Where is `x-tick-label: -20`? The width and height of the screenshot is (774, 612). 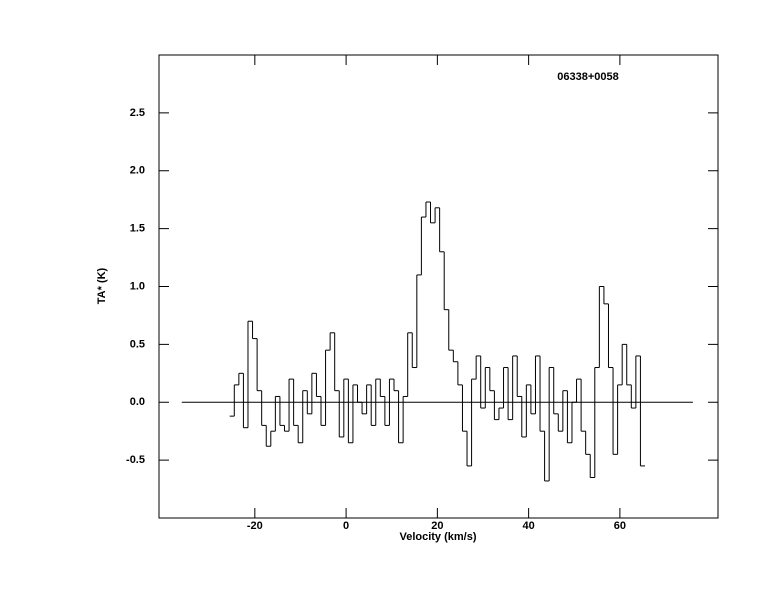
x-tick-label: -20 is located at coordinates (255, 526).